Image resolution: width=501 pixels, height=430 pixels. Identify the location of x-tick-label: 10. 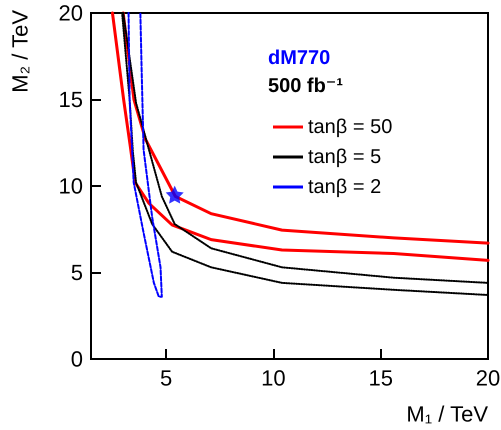
(273, 378).